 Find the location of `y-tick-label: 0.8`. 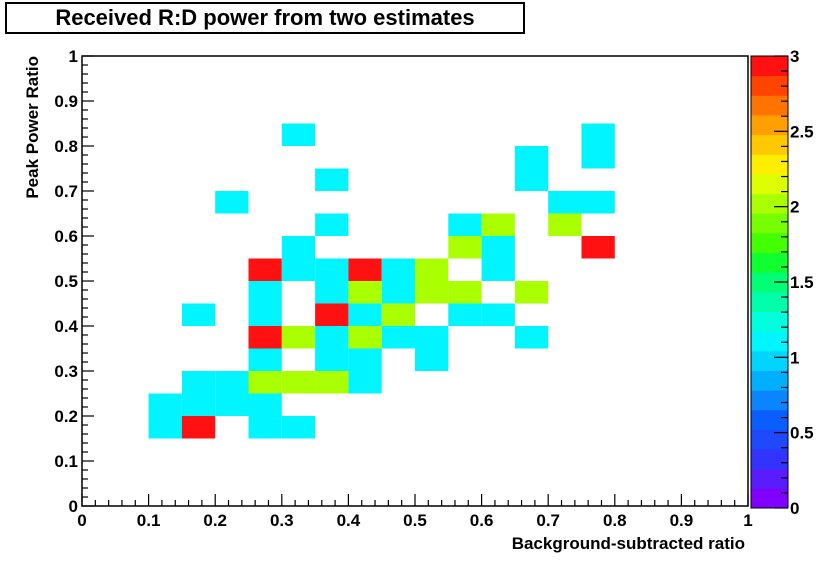

y-tick-label: 0.8 is located at coordinates (66, 146).